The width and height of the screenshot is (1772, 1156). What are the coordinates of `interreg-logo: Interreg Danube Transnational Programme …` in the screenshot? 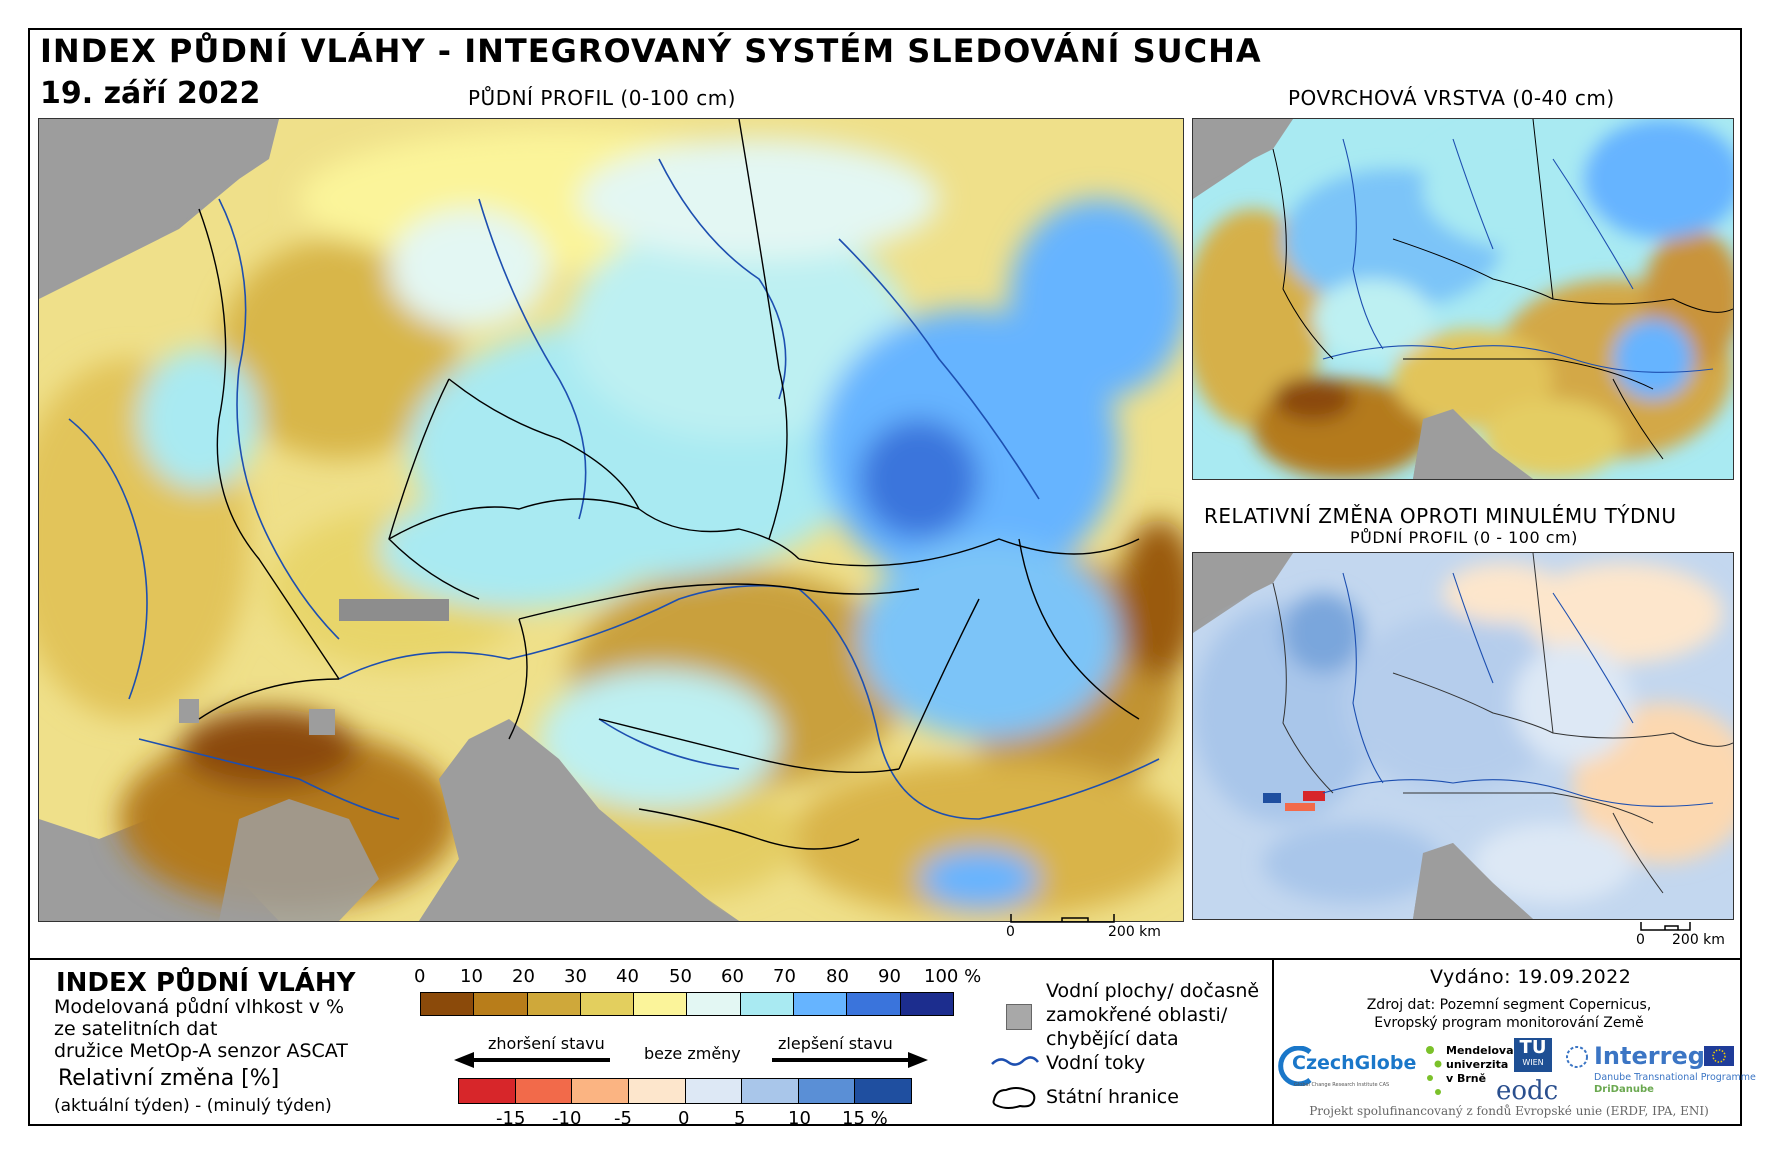 It's located at (1660, 1071).